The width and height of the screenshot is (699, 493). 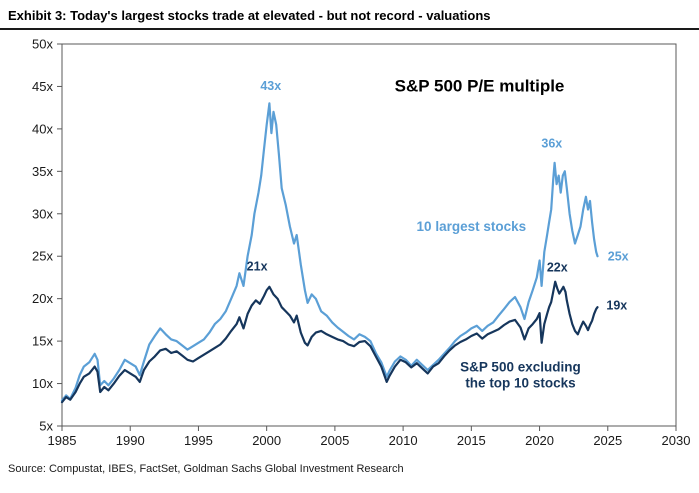 What do you see at coordinates (42, 256) in the screenshot?
I see `y-axis-label: 25x` at bounding box center [42, 256].